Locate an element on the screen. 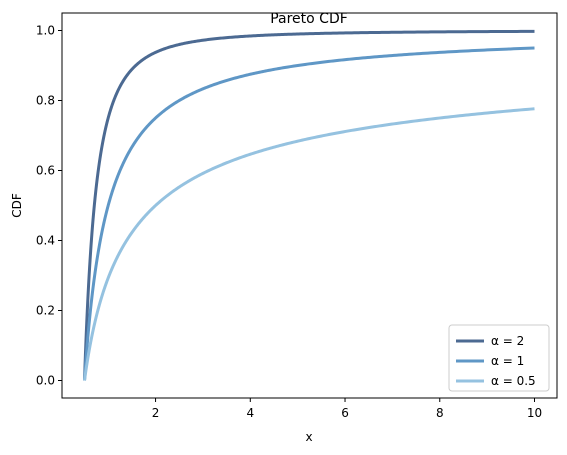 The image size is (567, 455). y-tick-label: 0.6 is located at coordinates (45, 171).